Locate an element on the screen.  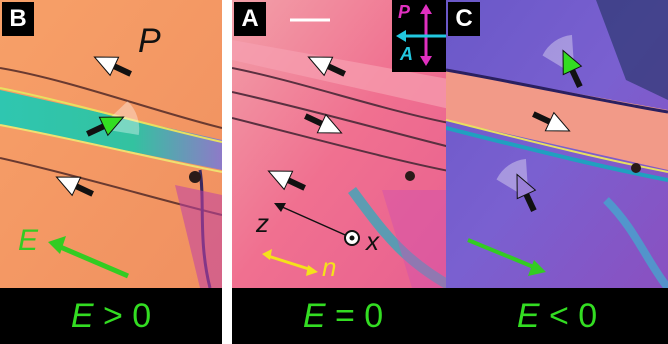
polarization-arrow-b3 is located at coordinates (74, 186).